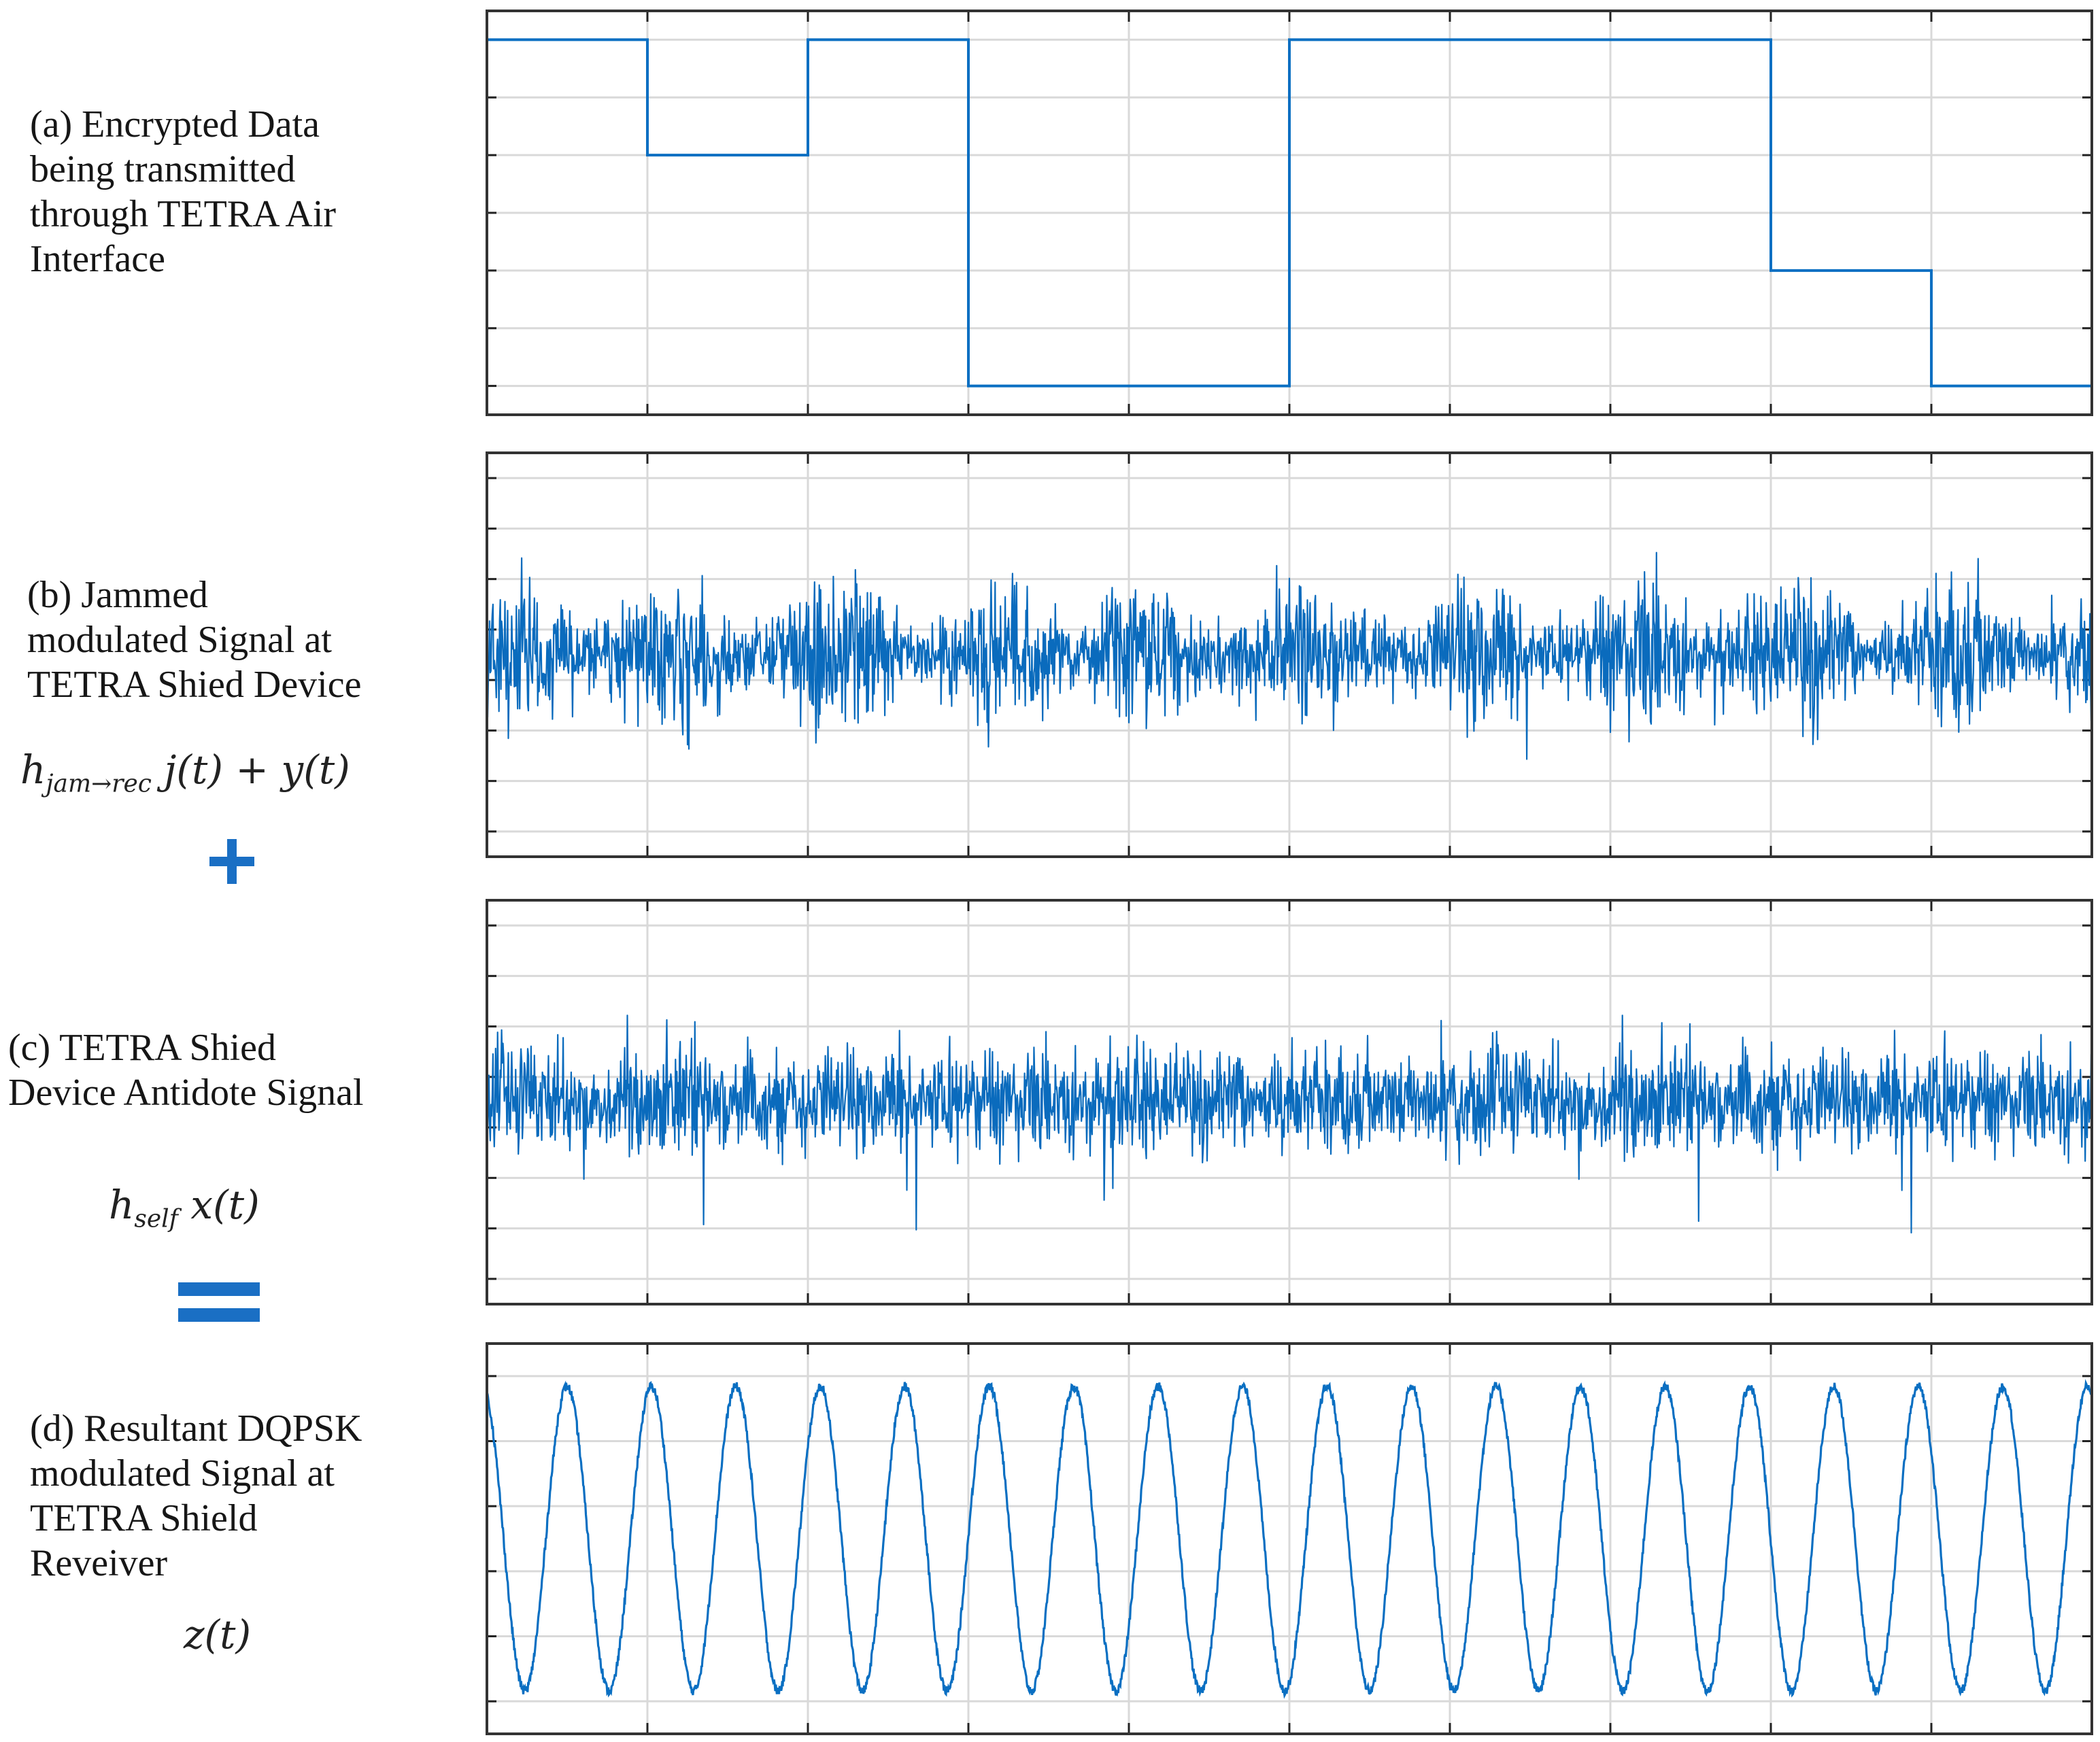 The image size is (2100, 1742). I want to click on equation-panel-c: hself x(t), so click(184, 1207).